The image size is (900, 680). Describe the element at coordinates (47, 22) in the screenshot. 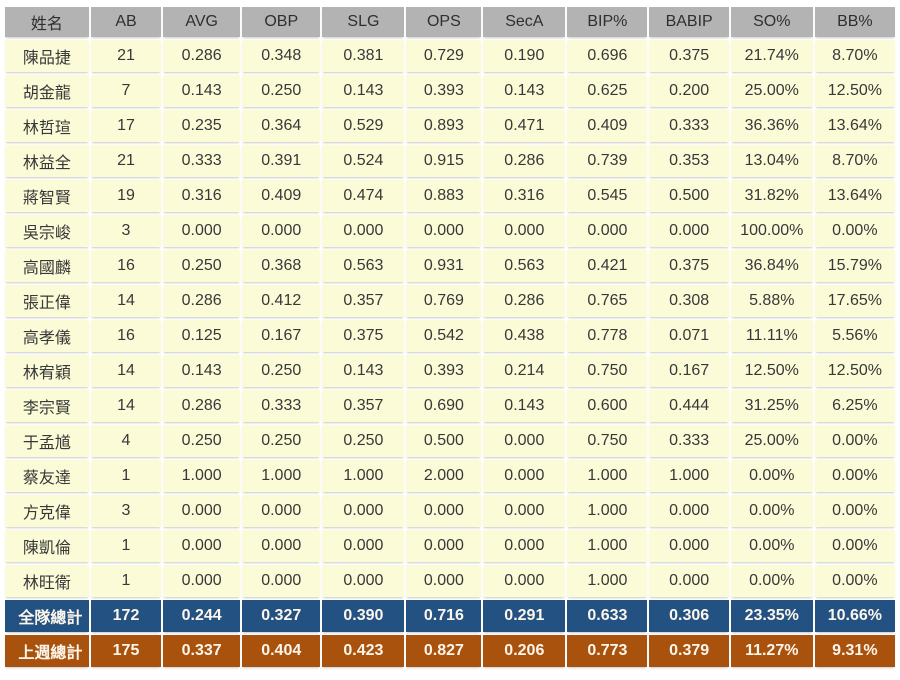

I see `column-header-name: 姓名` at that location.